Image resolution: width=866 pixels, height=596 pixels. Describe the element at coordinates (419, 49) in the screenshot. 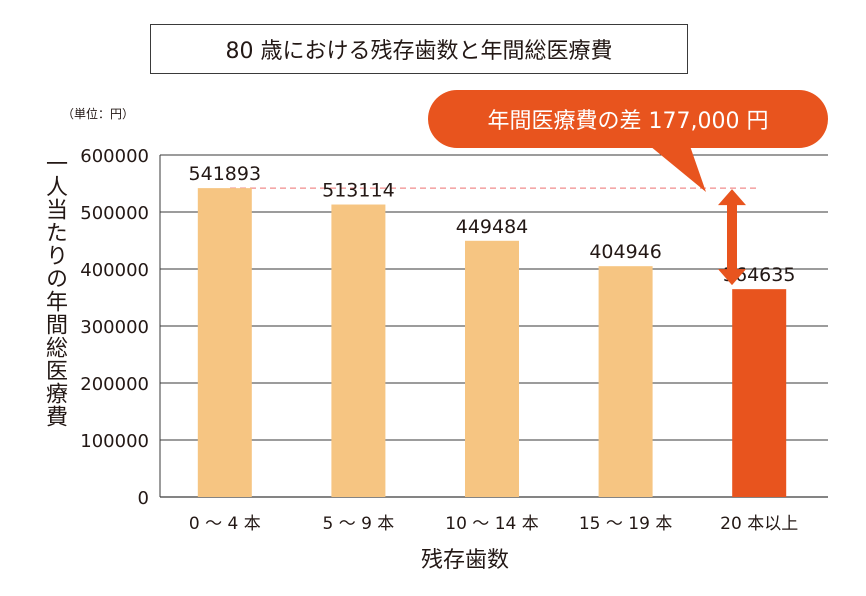

I see `chart-title: 80 歳における残存歯数と年間総医療費` at that location.